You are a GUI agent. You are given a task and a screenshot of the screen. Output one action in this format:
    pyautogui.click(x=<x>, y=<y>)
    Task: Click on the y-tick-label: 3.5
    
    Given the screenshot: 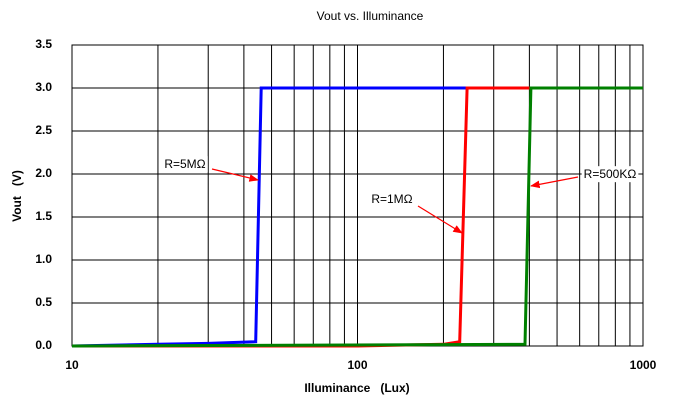 What is the action you would take?
    pyautogui.click(x=43, y=44)
    